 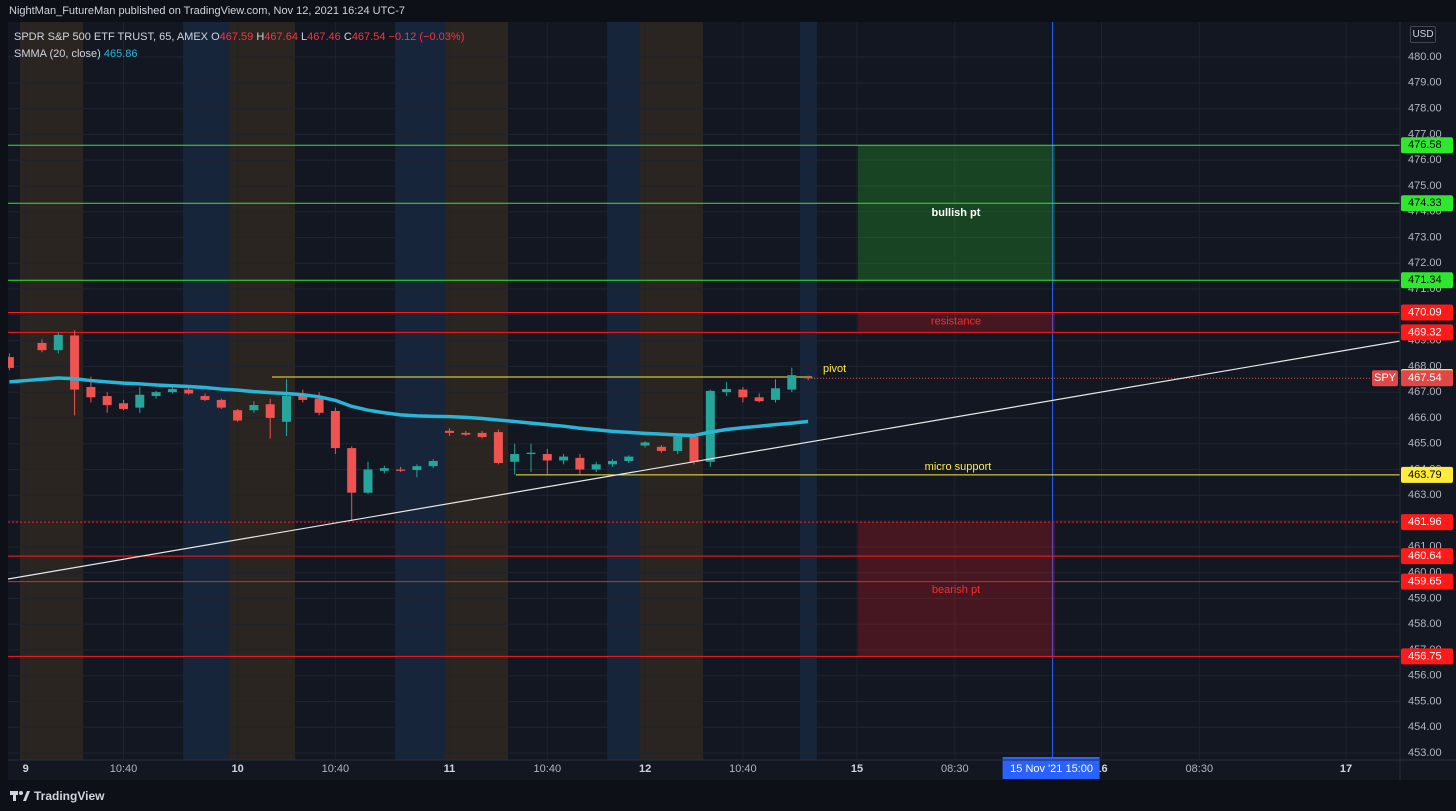 I want to click on price-label: 469.32, so click(x=1425, y=332).